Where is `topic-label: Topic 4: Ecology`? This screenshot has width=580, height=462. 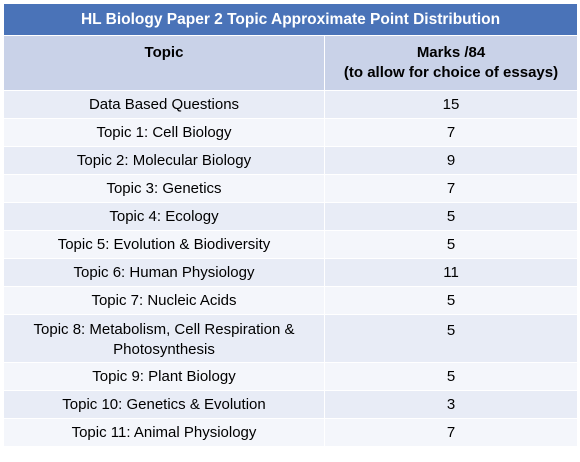
topic-label: Topic 4: Ecology is located at coordinates (164, 216).